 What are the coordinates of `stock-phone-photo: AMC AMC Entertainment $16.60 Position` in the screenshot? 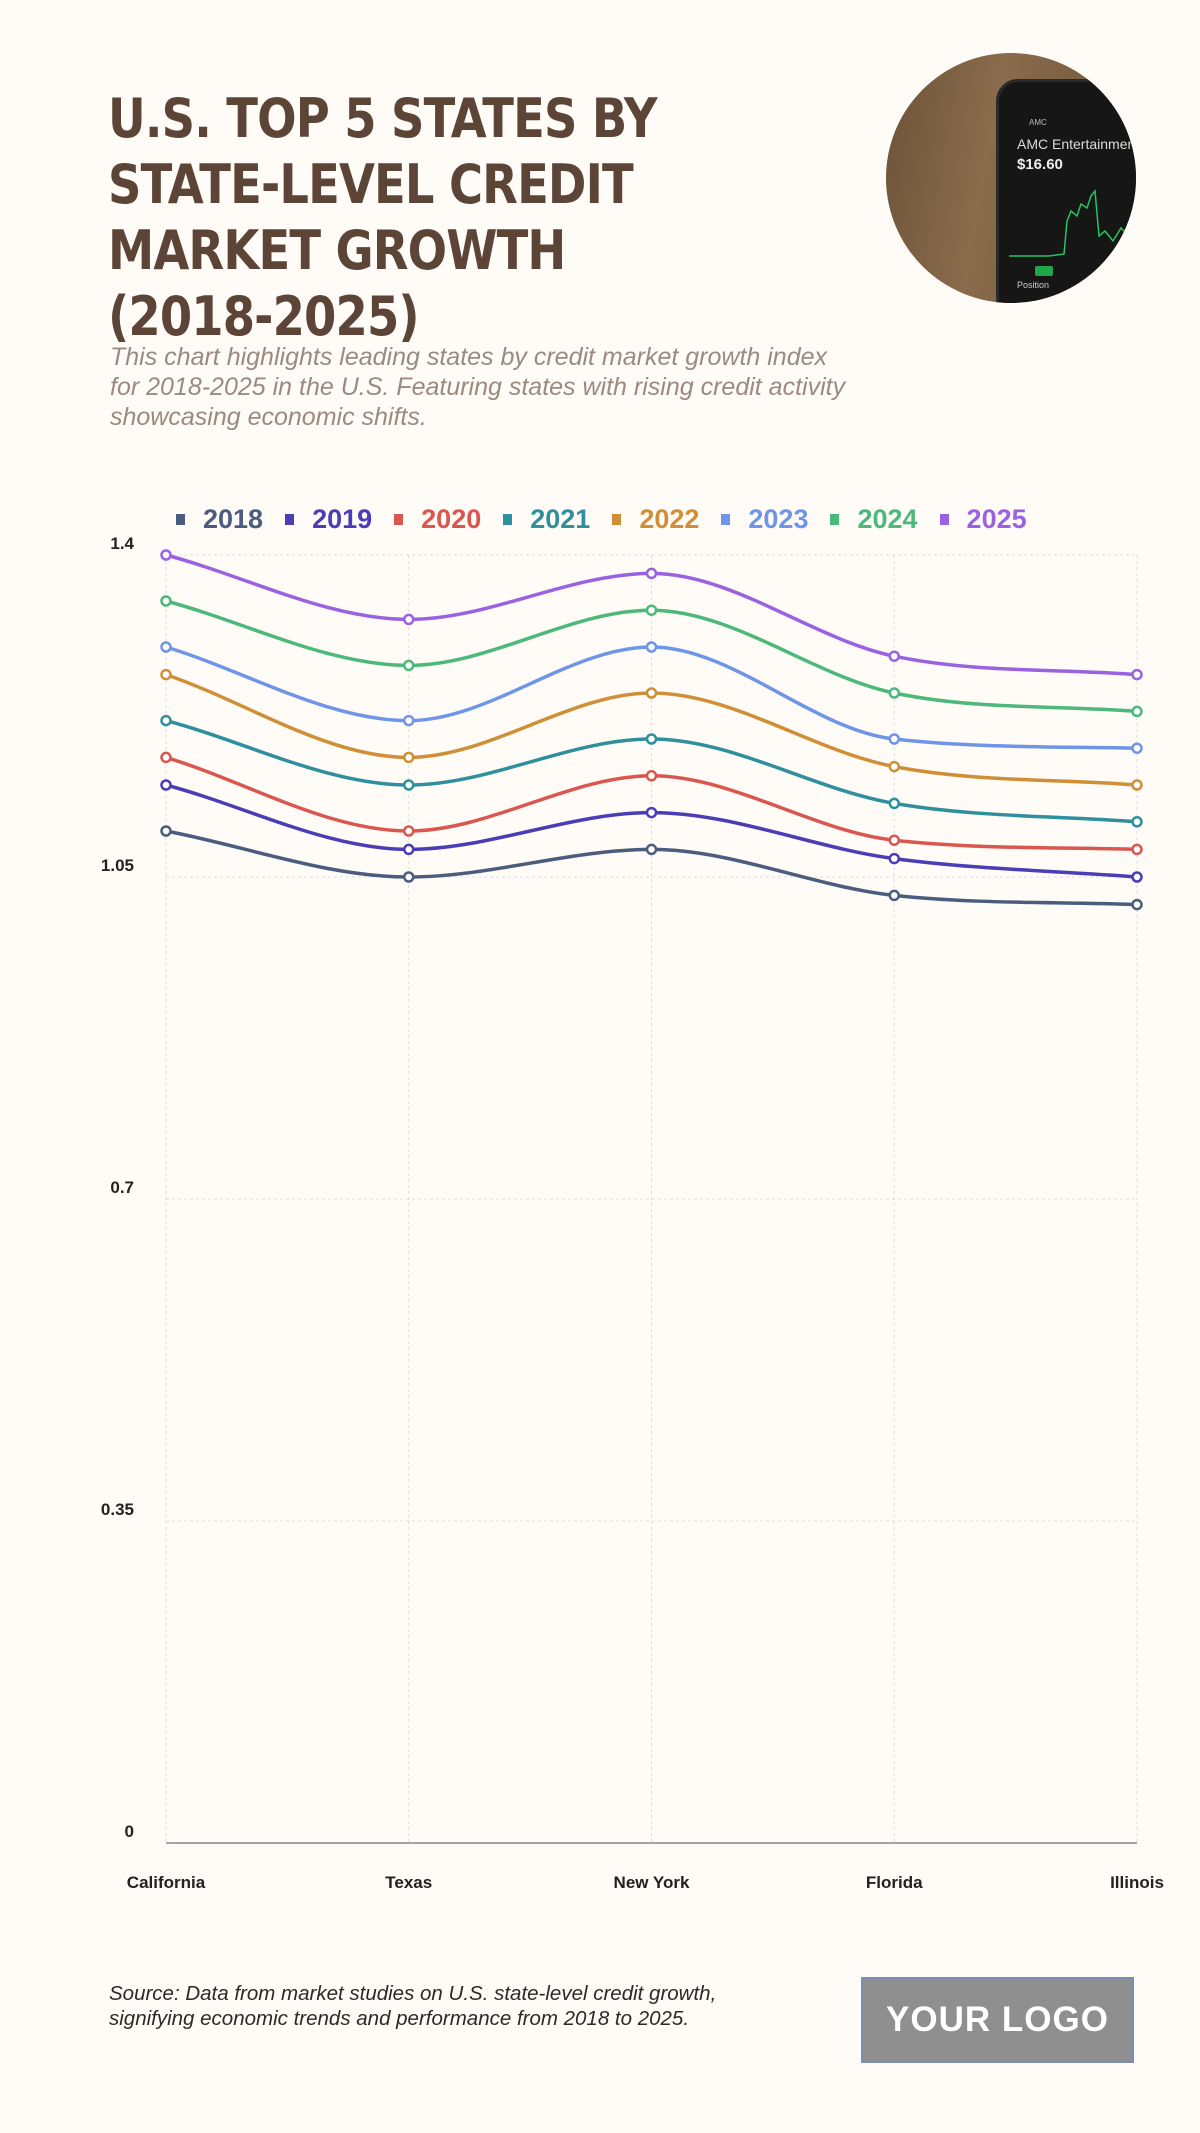 It's located at (1011, 178).